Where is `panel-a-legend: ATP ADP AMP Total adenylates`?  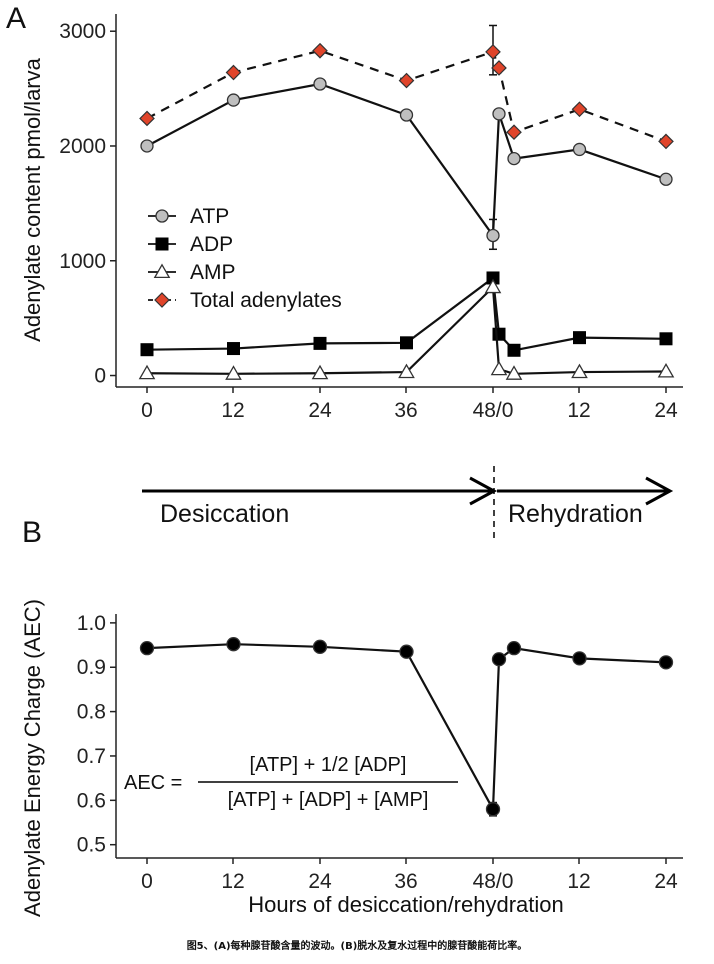 panel-a-legend: ATP ADP AMP Total adenylates is located at coordinates (245, 258).